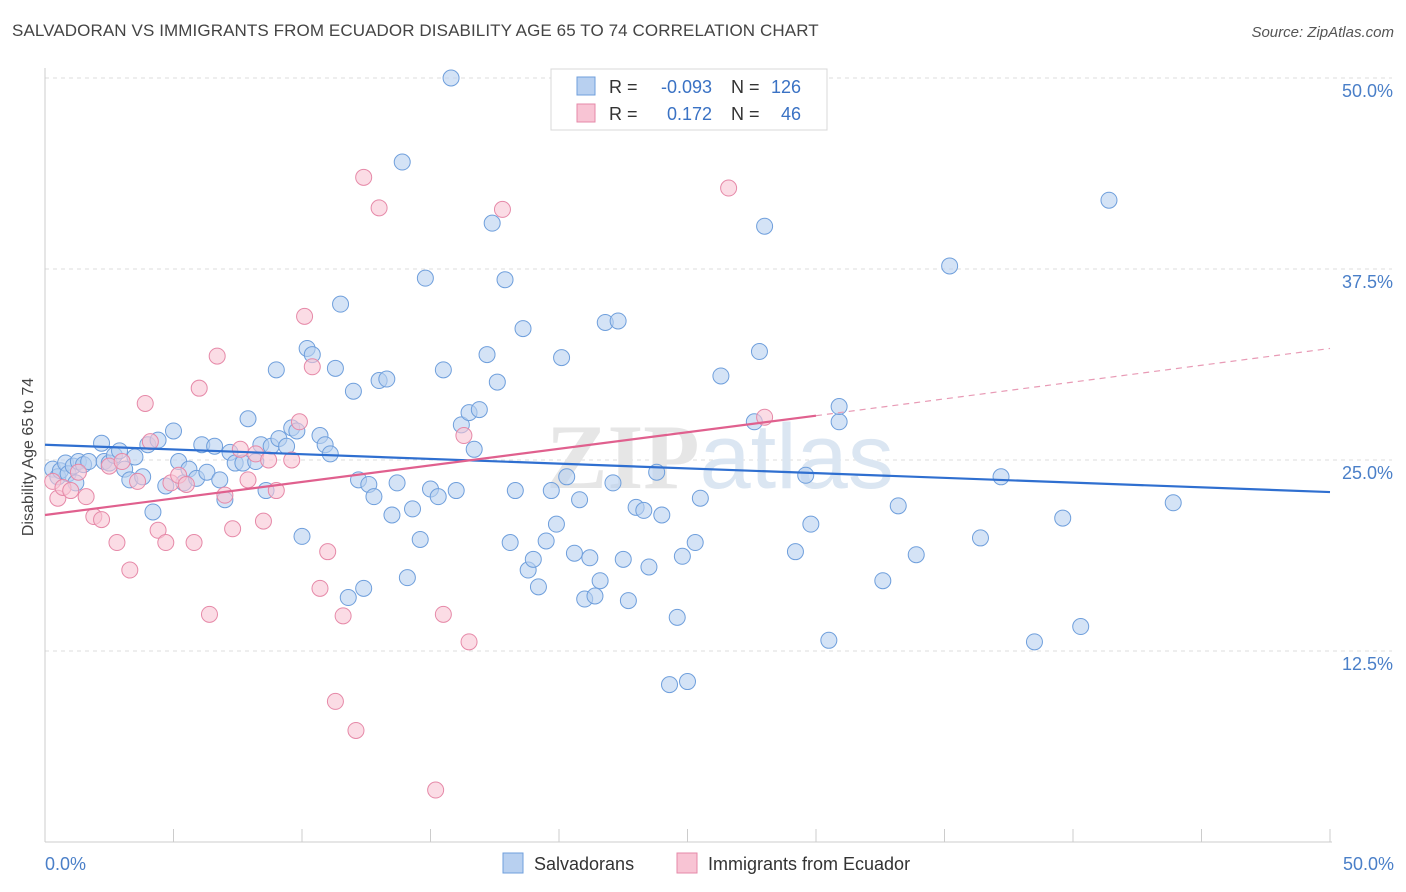 Image resolution: width=1406 pixels, height=892 pixels. Describe the element at coordinates (686, 87) in the screenshot. I see `stats-r-value: -0.093` at that location.